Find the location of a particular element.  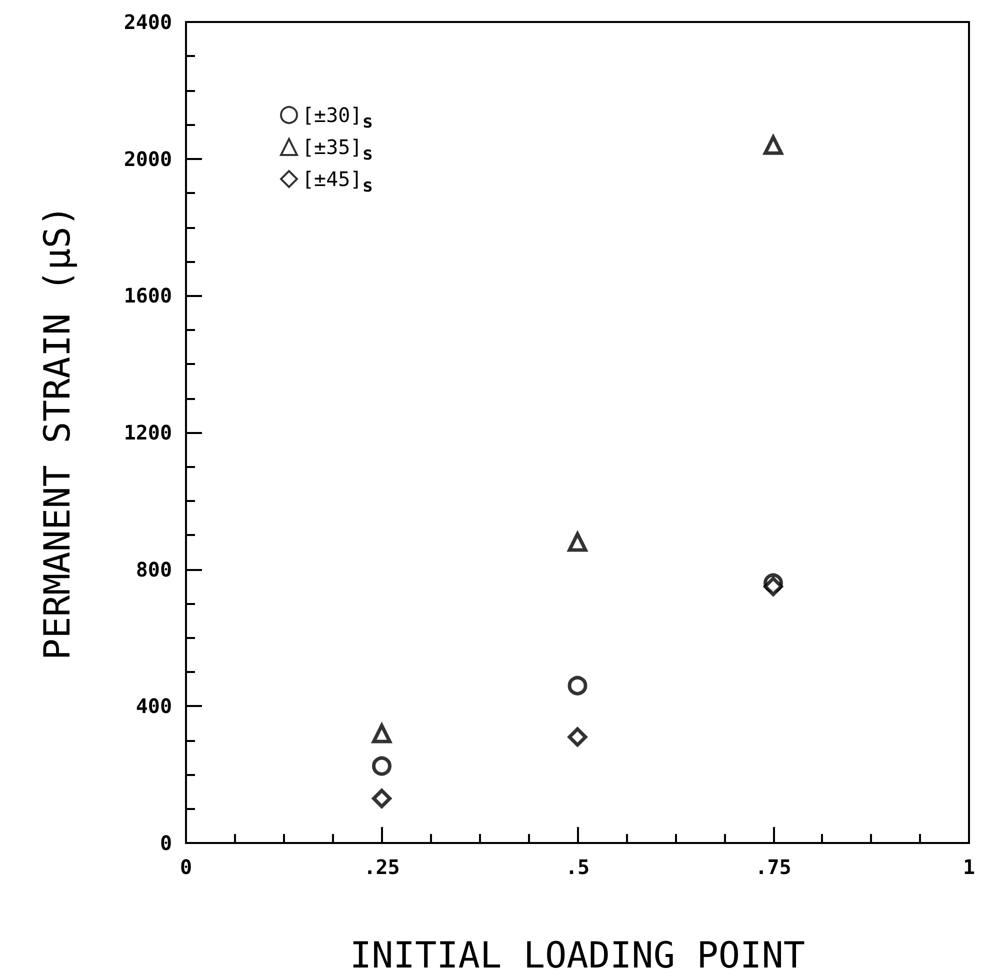

x-tick-label: .25 is located at coordinates (382, 867).